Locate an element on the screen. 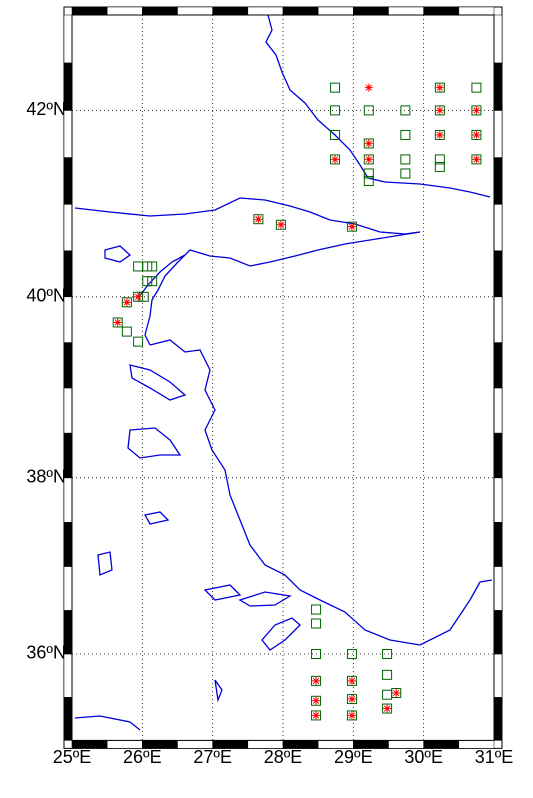  x-tick-label: 30ºE is located at coordinates (423, 757).